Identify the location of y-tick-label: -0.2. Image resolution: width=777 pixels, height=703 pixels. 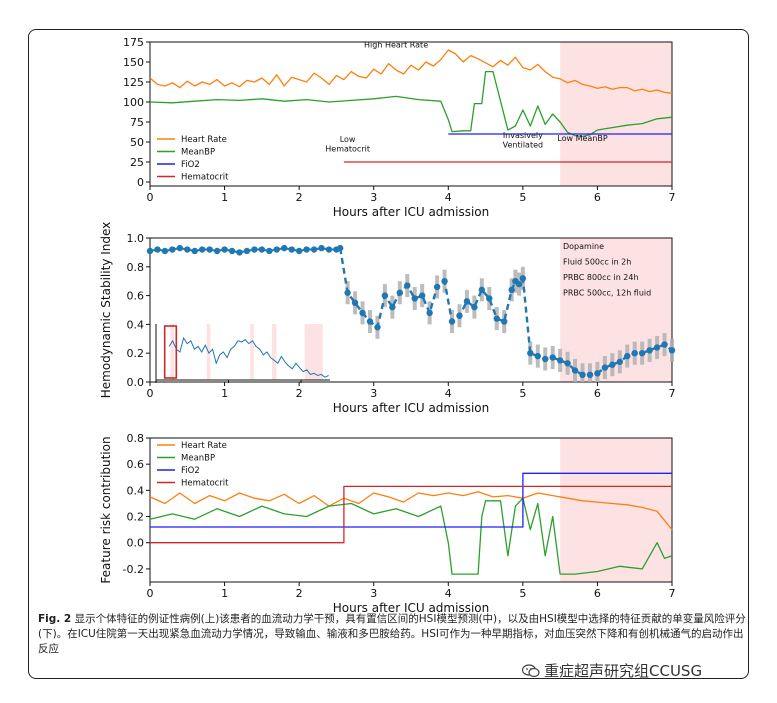
(133, 569).